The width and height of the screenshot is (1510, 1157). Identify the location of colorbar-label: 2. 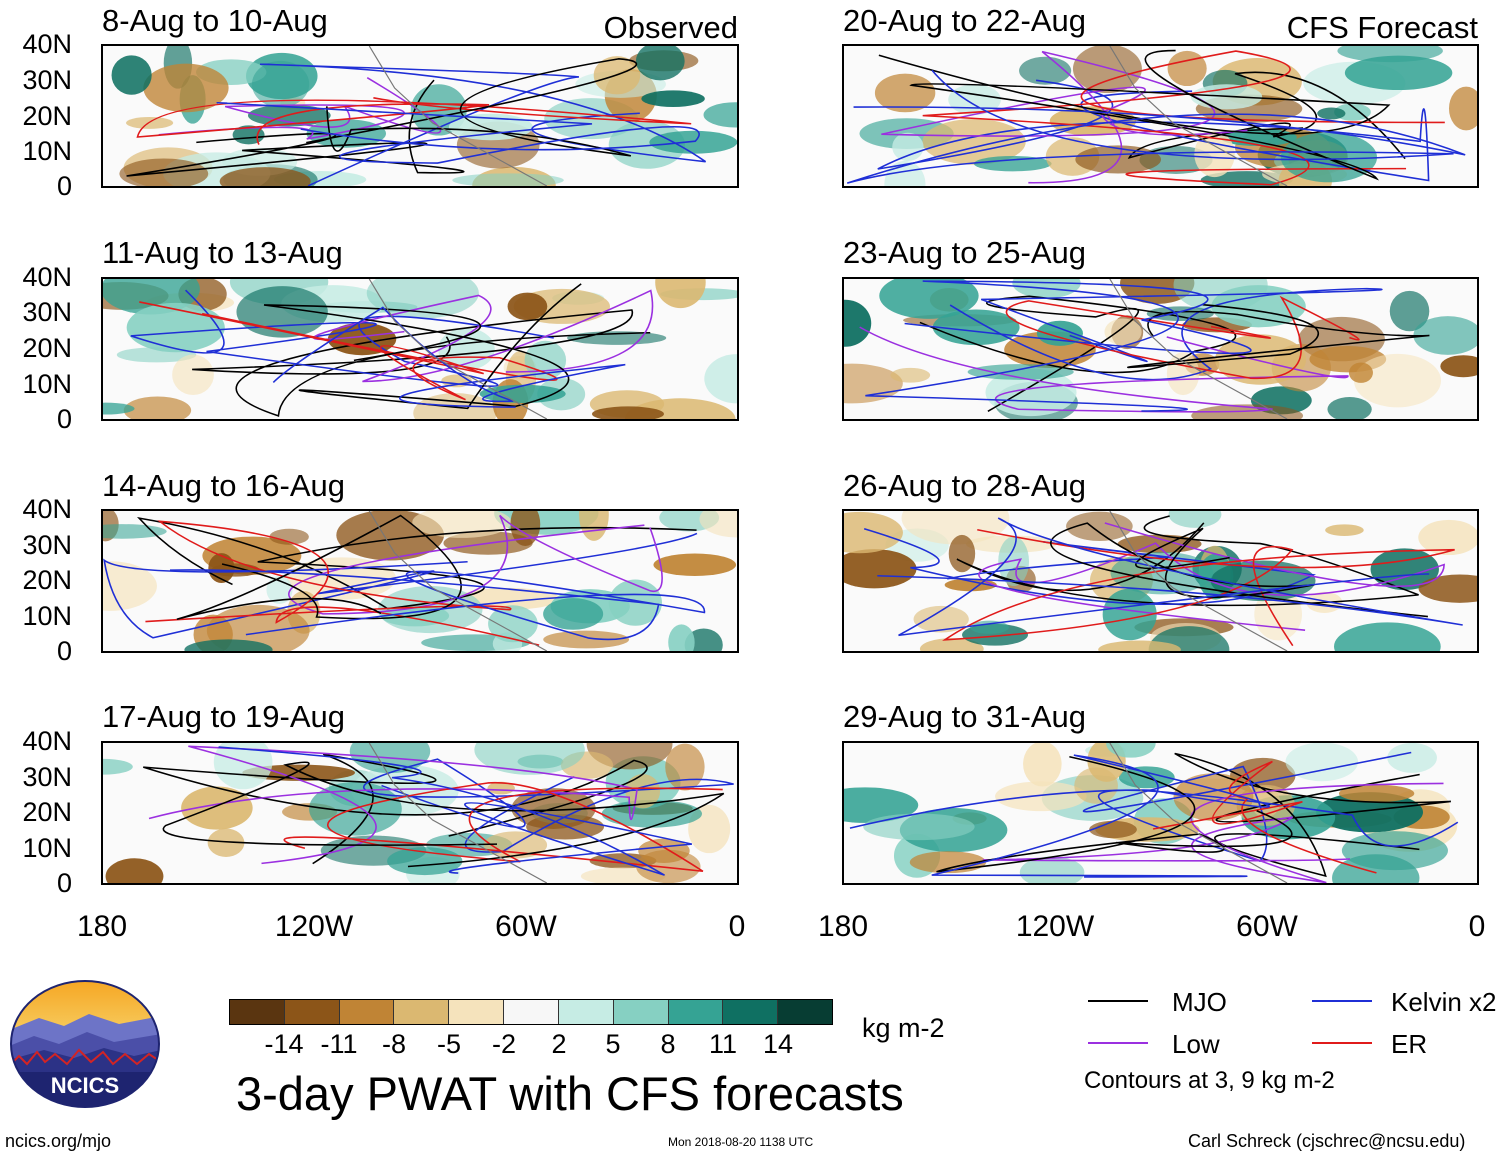
(559, 1044).